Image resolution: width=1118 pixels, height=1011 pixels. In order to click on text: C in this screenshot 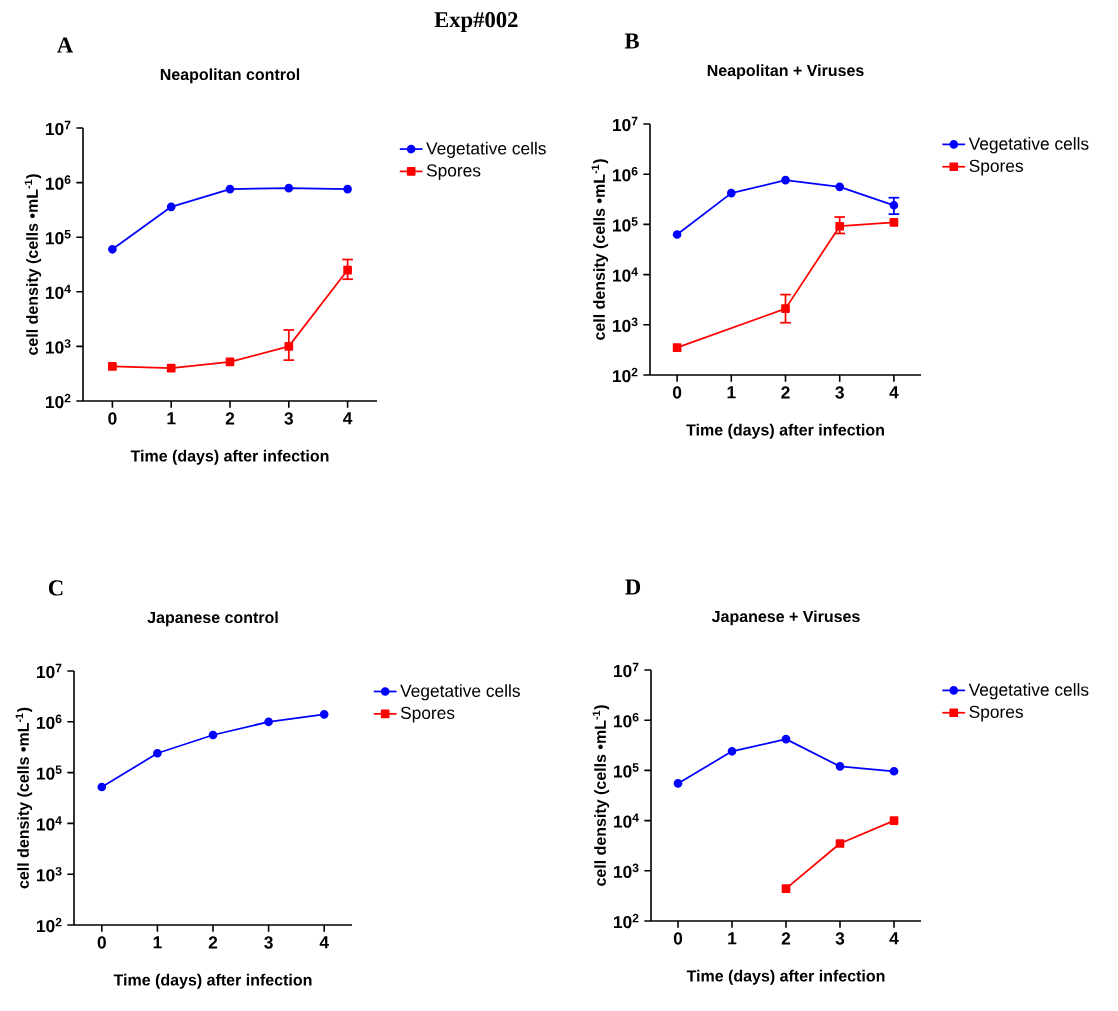, I will do `click(55, 588)`.